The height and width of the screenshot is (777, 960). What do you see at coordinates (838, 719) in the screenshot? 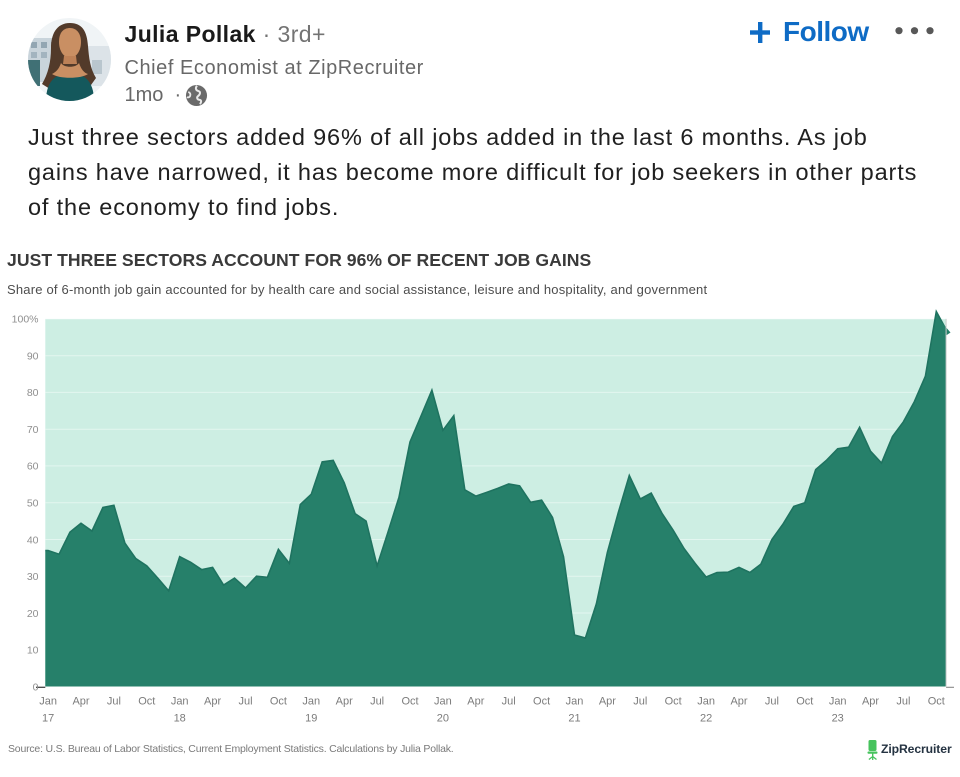
I see `svg-text: 23` at bounding box center [838, 719].